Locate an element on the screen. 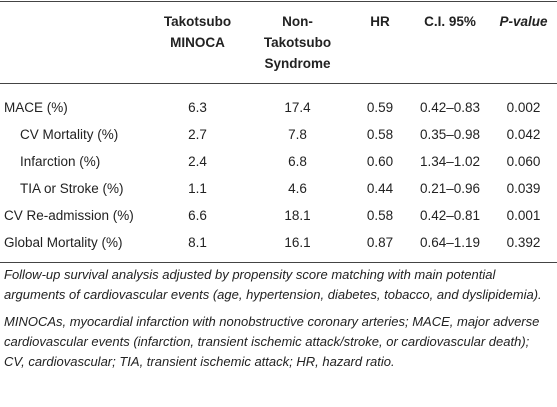  cell: 0.59 is located at coordinates (380, 107).